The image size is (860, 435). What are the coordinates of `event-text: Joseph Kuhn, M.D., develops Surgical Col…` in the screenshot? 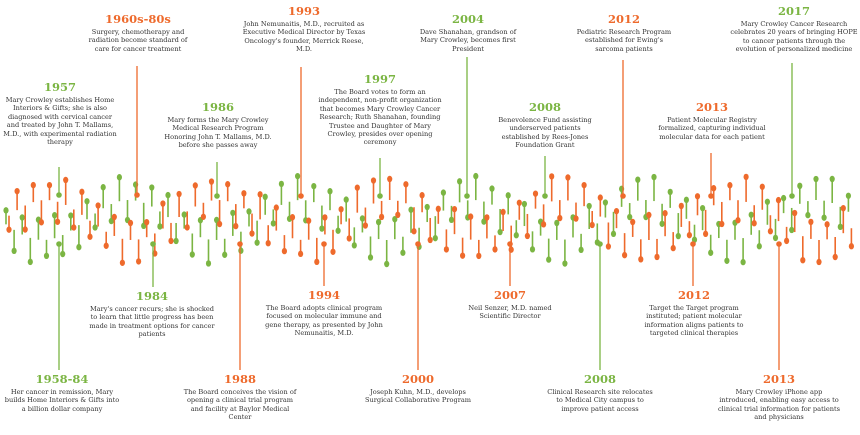 It's located at (418, 396).